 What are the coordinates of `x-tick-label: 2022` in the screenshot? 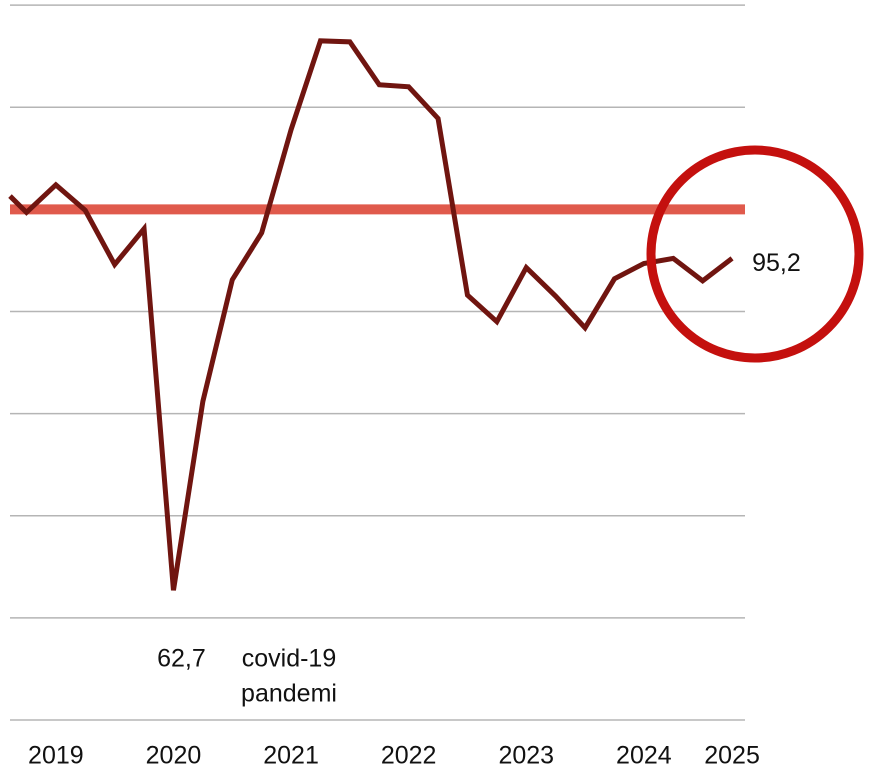 It's located at (409, 756).